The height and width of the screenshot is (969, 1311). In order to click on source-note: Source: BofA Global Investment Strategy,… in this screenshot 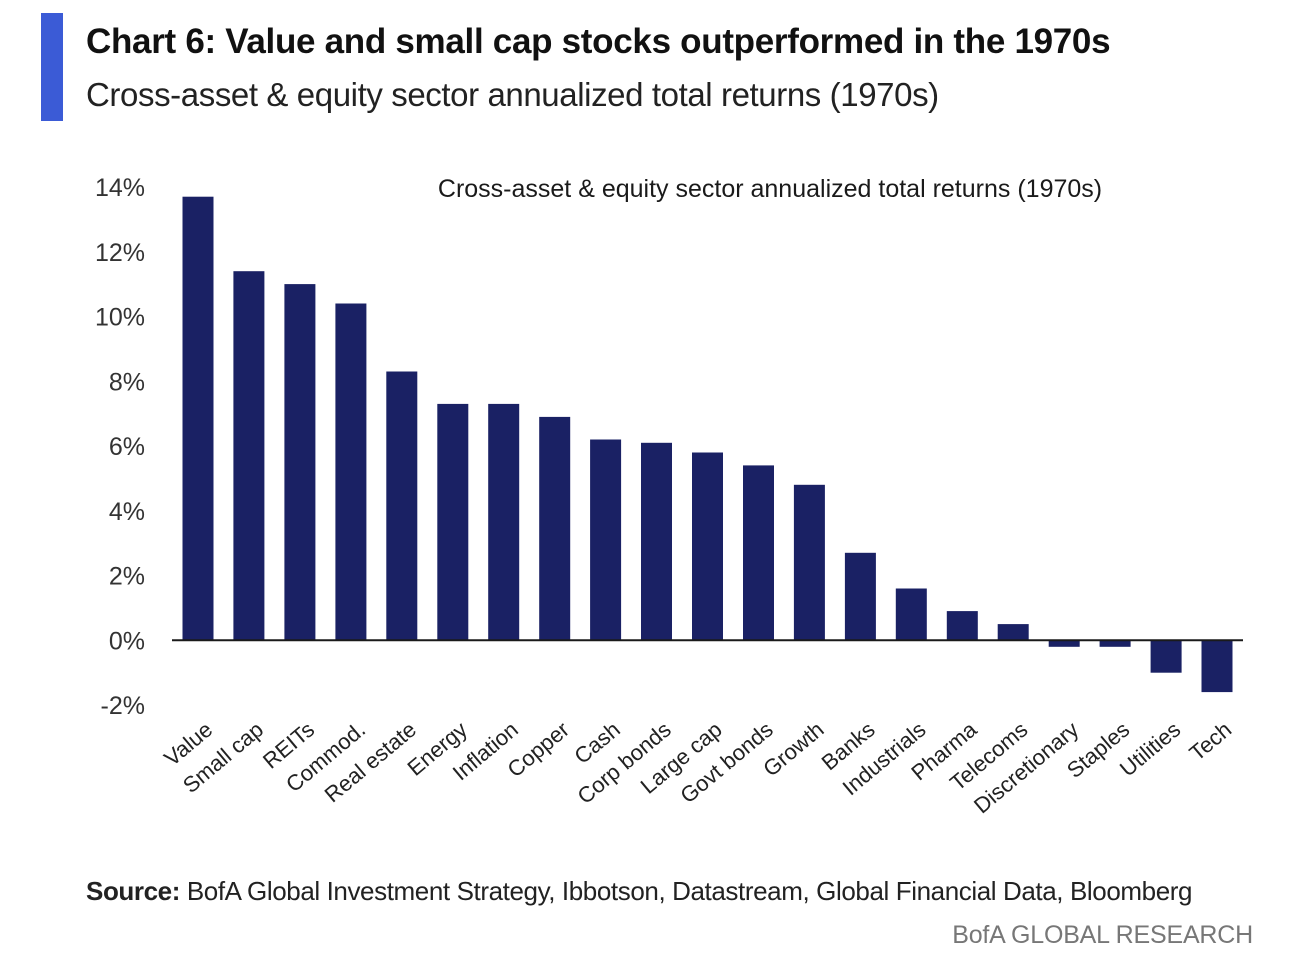, I will do `click(639, 891)`.